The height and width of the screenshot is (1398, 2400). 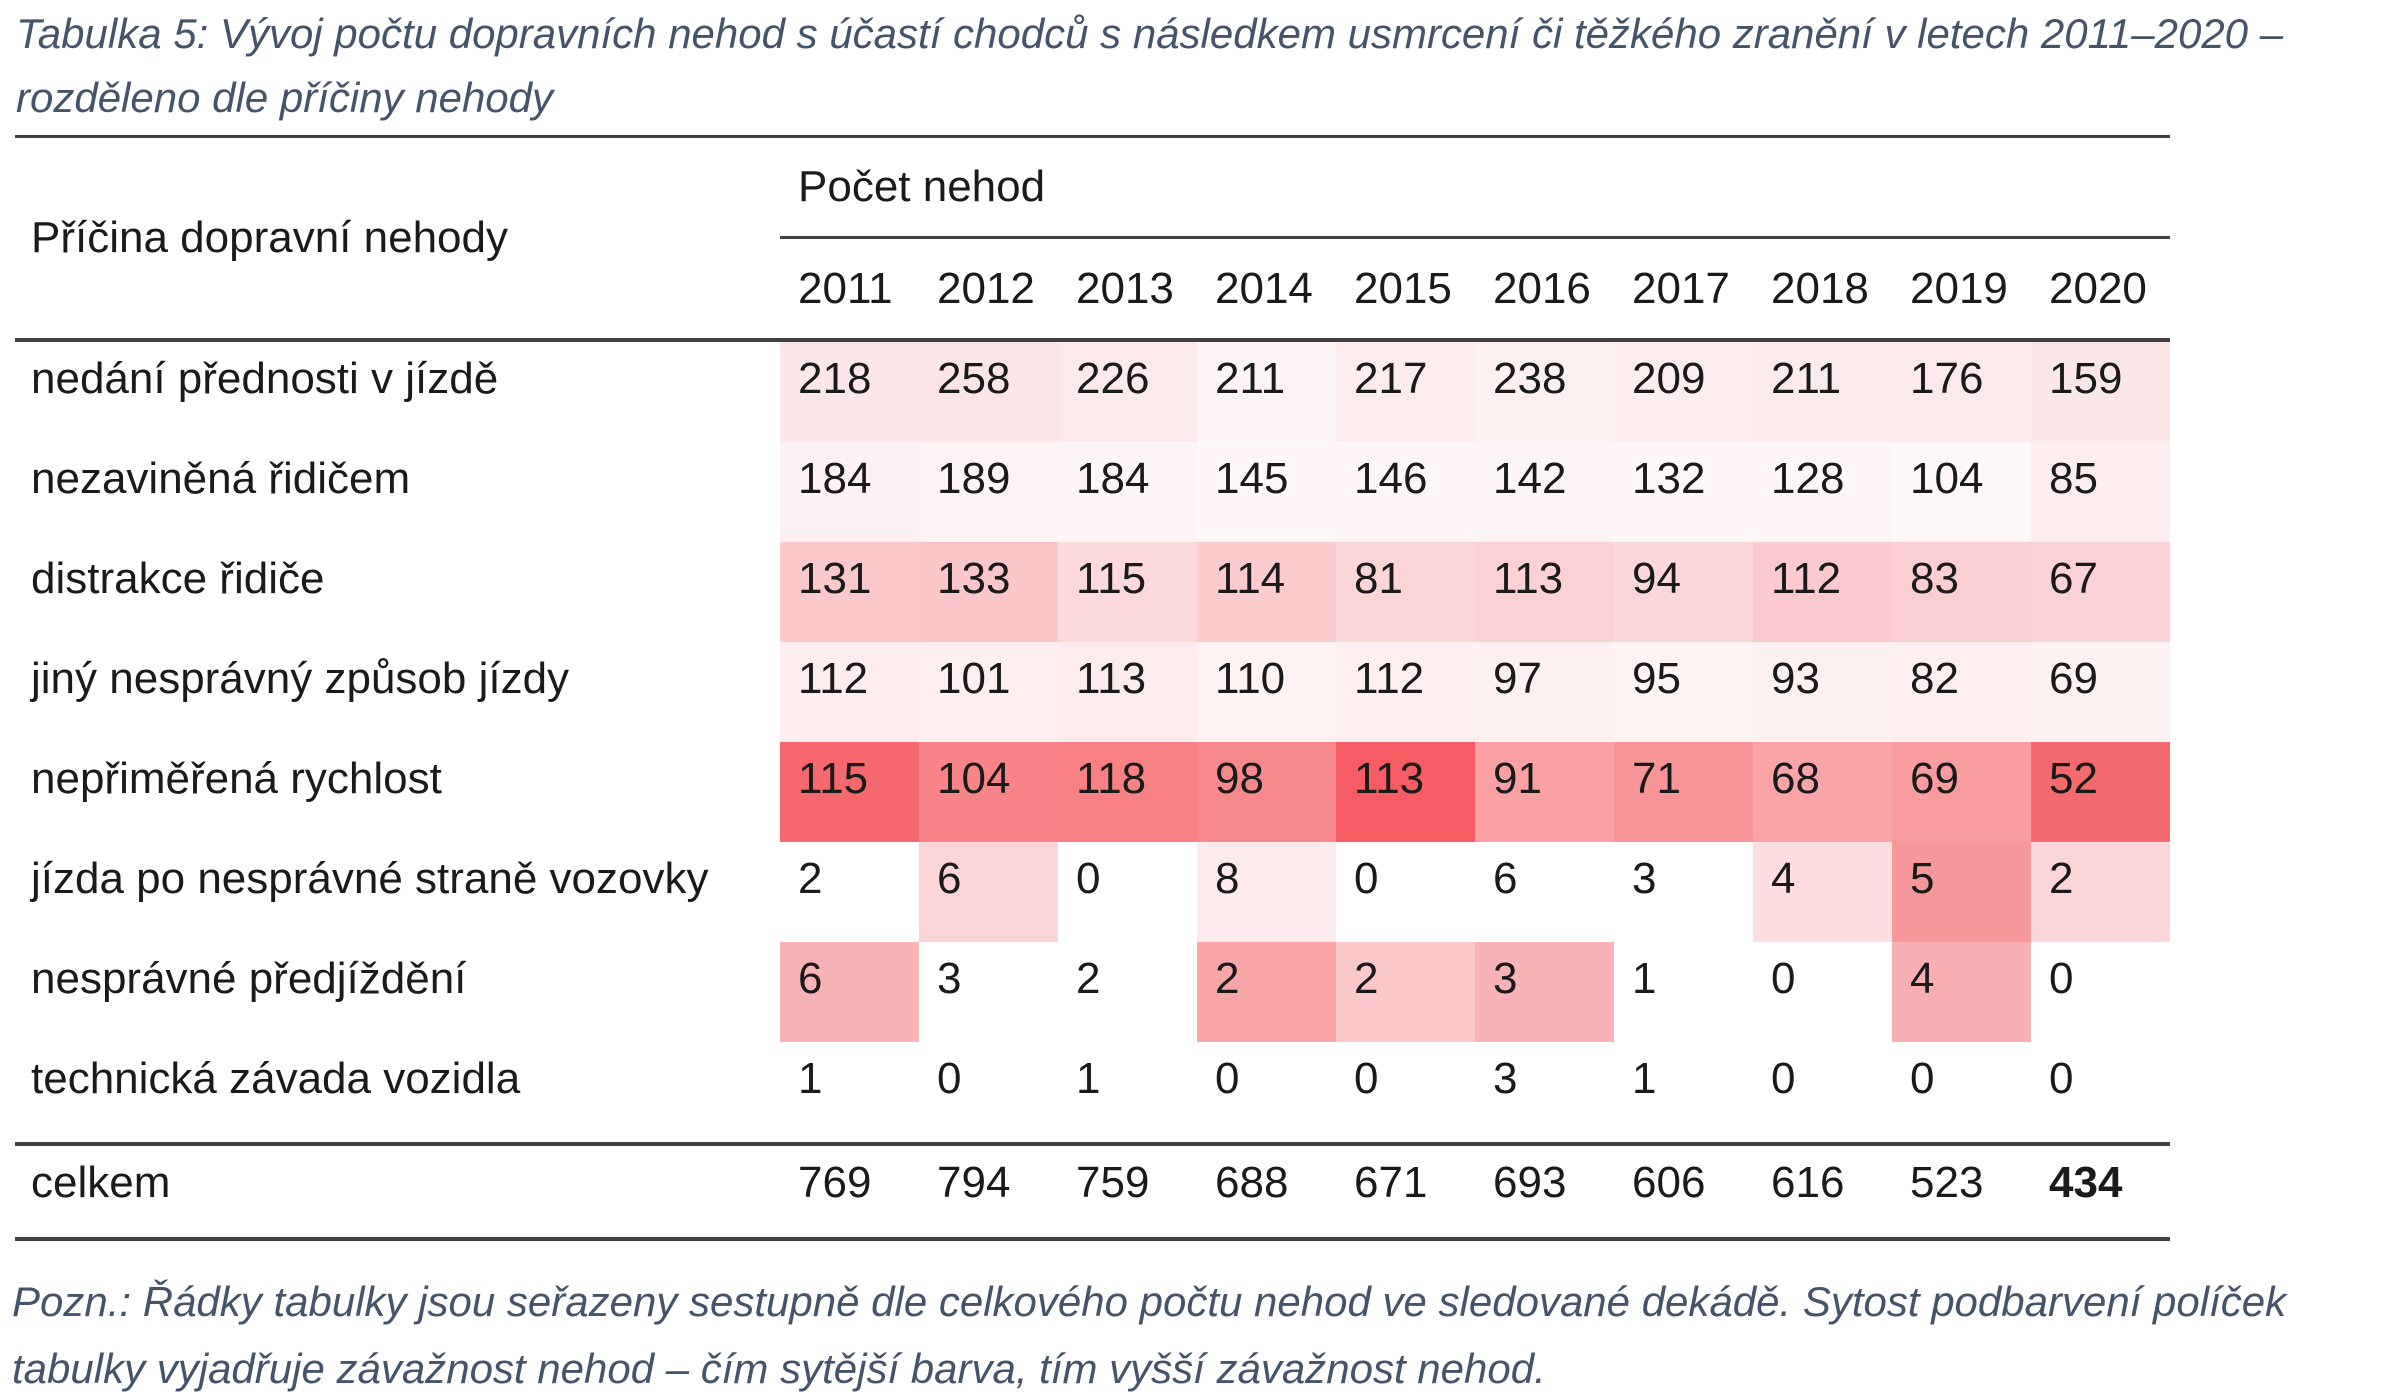 I want to click on row-label: distrakce řidiče, so click(x=397, y=592).